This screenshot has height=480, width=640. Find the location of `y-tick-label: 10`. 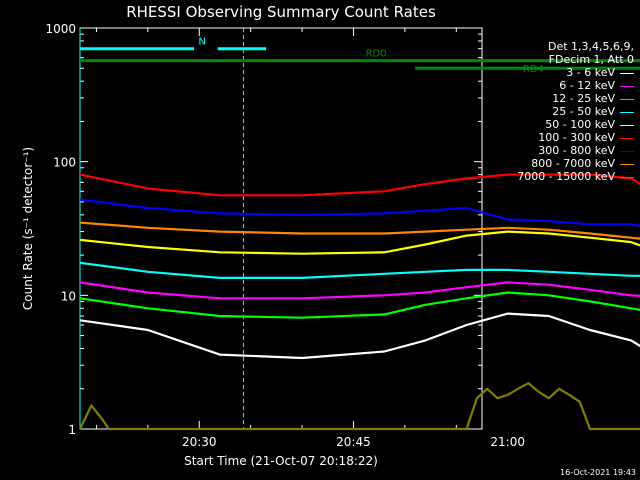

y-tick-label: 10 is located at coordinates (68, 296).